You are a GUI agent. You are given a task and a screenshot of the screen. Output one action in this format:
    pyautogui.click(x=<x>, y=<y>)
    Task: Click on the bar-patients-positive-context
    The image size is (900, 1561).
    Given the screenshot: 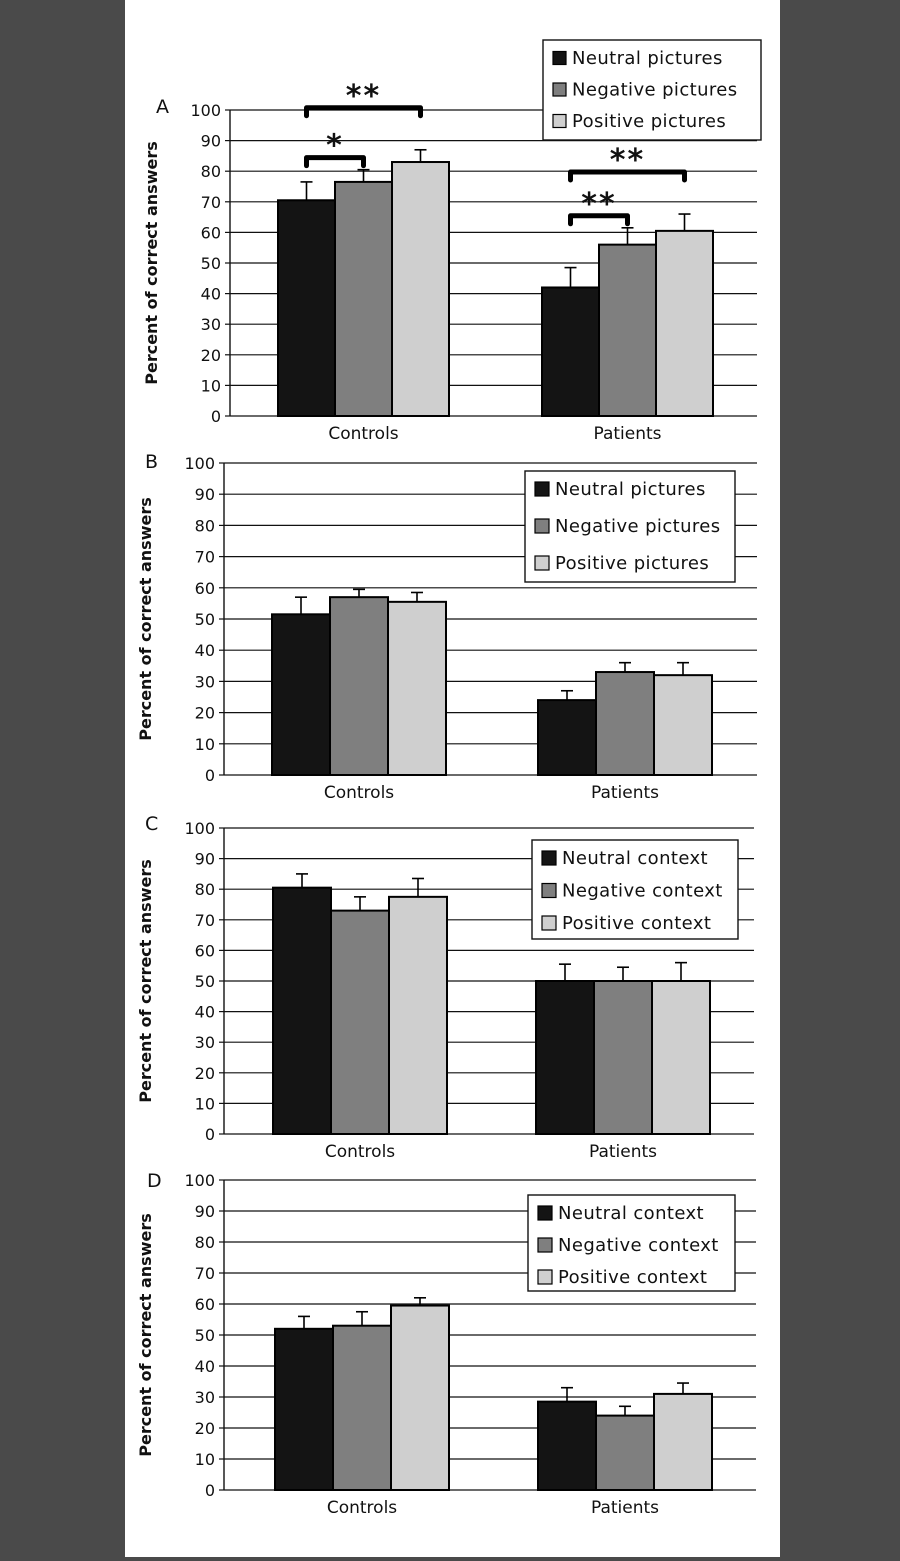 What is the action you would take?
    pyautogui.click(x=681, y=1057)
    